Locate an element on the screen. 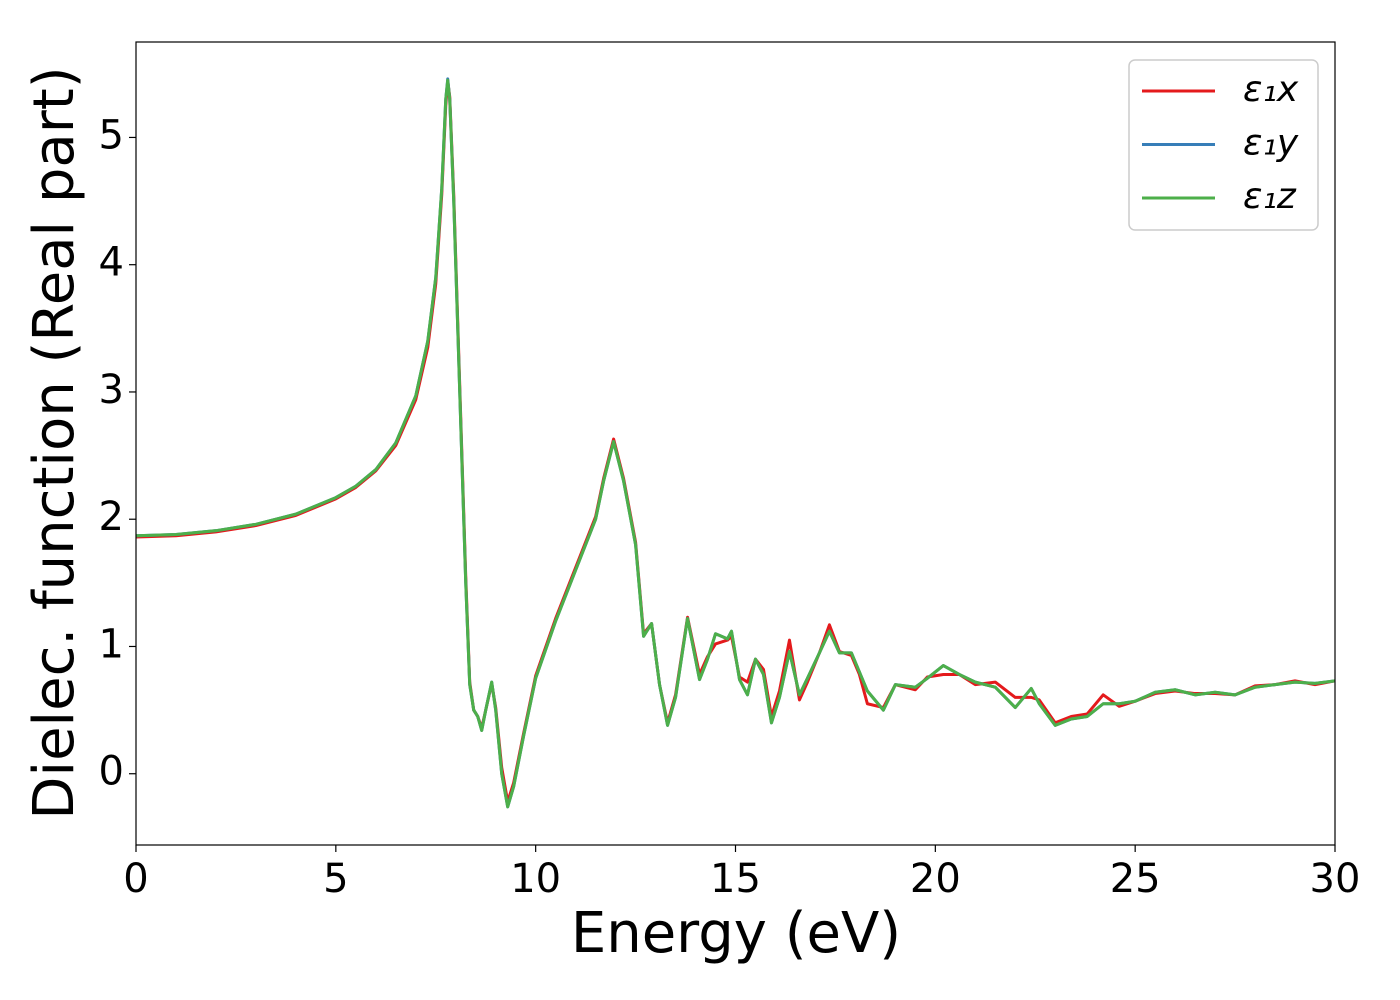  y-tick-label: 3 is located at coordinates (111, 390).